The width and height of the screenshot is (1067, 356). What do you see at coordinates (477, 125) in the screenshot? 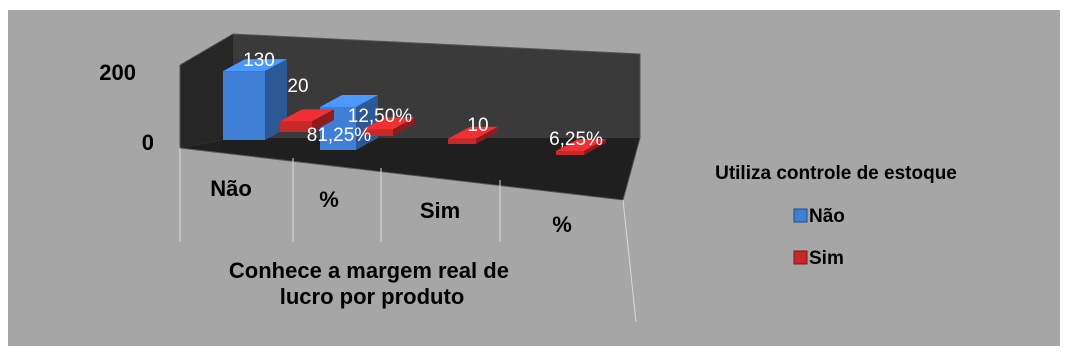
I see `data-label-sim-2: 10` at bounding box center [477, 125].